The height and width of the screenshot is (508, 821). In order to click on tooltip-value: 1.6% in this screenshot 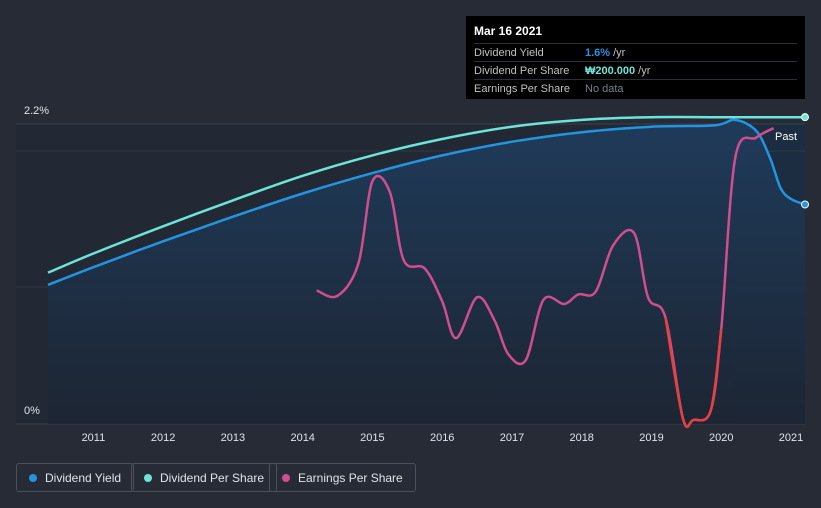, I will do `click(598, 52)`.